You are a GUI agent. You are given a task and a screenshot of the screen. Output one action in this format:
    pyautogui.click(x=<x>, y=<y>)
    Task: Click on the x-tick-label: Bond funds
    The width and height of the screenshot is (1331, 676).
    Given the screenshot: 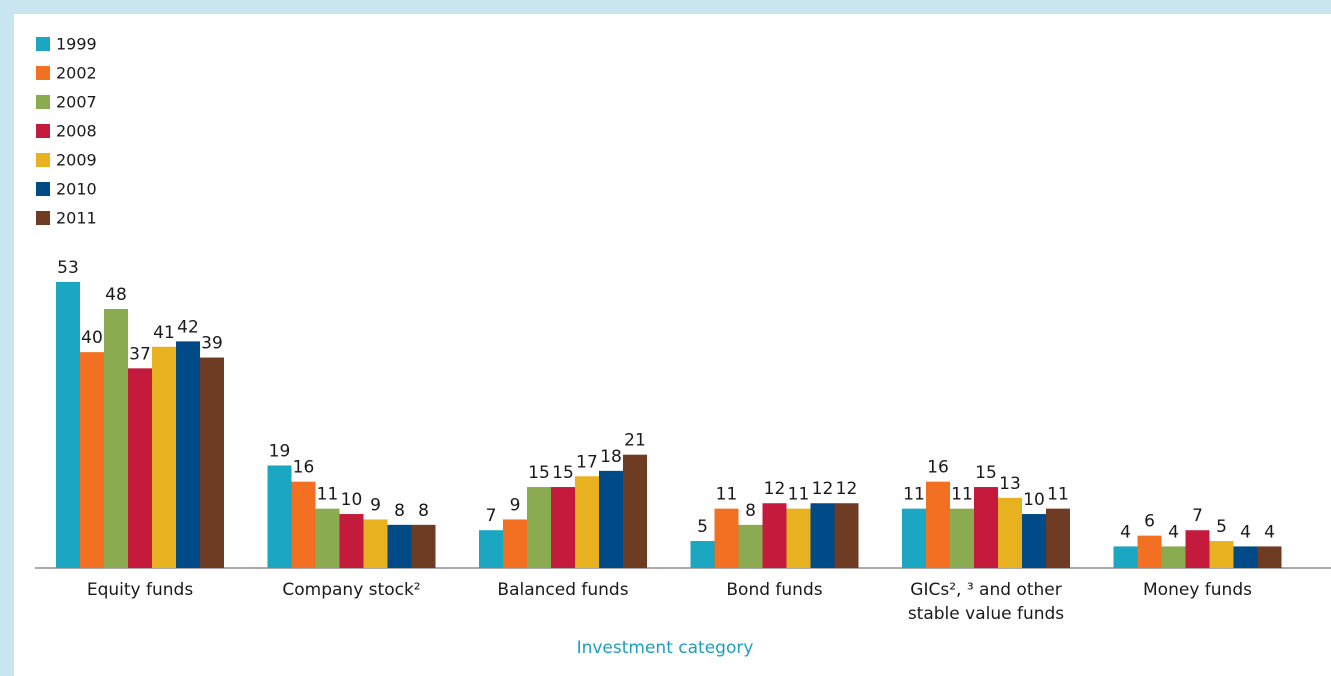 What is the action you would take?
    pyautogui.click(x=774, y=590)
    